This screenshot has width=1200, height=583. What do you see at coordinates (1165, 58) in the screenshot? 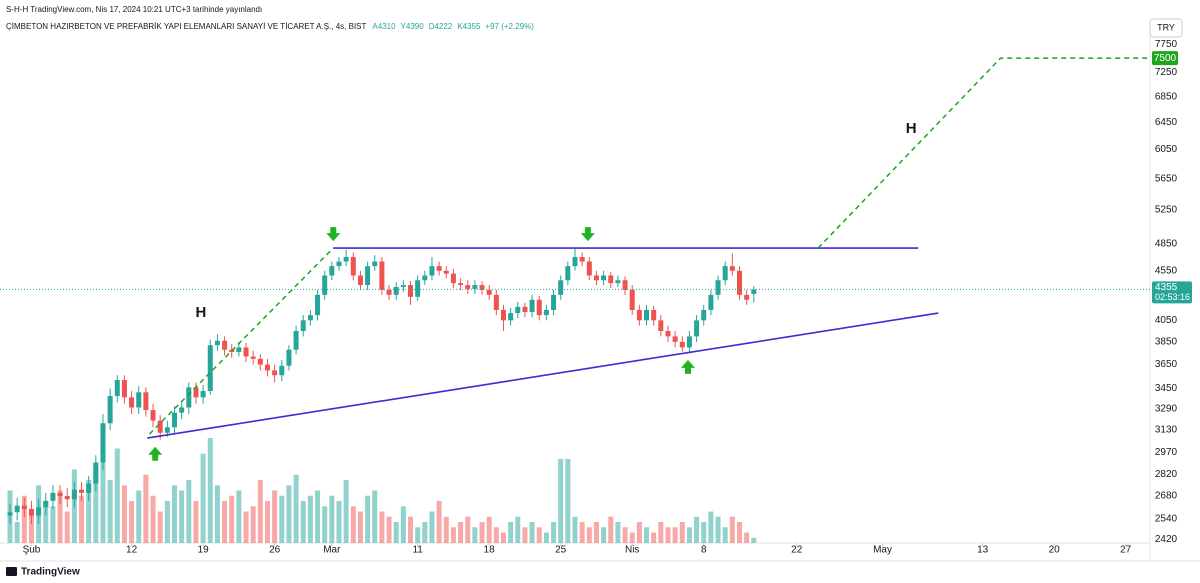
I see `target-price-label: 7500` at bounding box center [1165, 58].